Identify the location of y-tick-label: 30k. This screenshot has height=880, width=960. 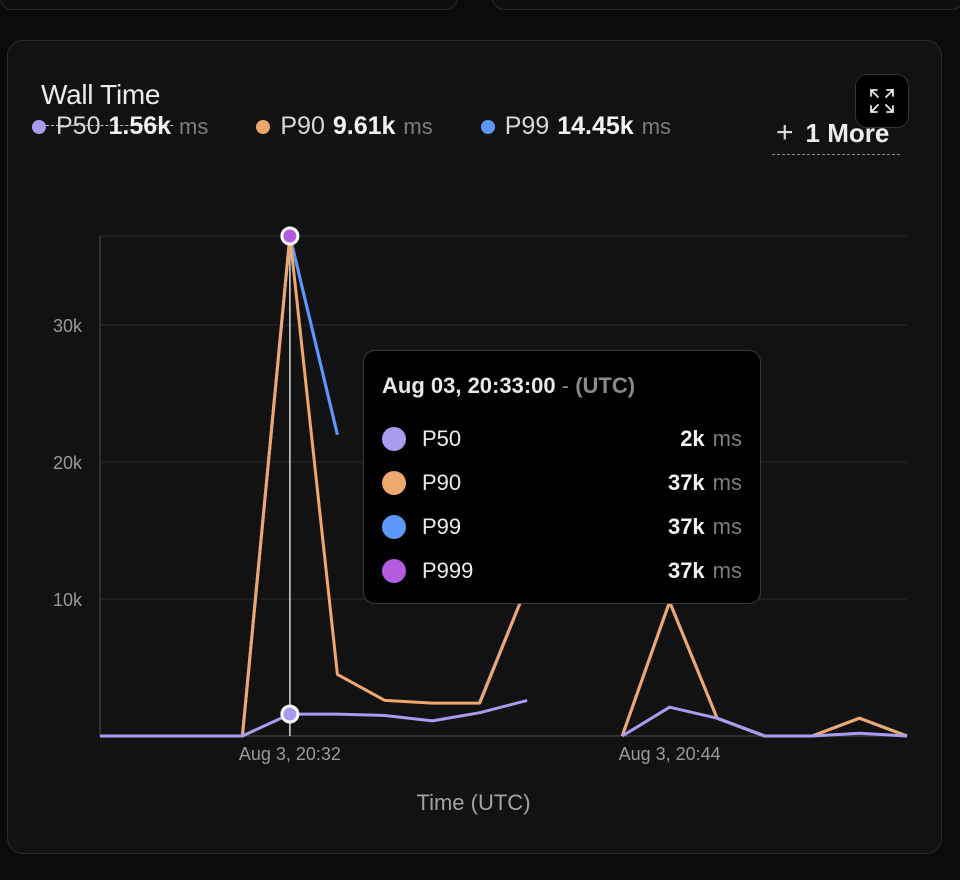
(68, 326).